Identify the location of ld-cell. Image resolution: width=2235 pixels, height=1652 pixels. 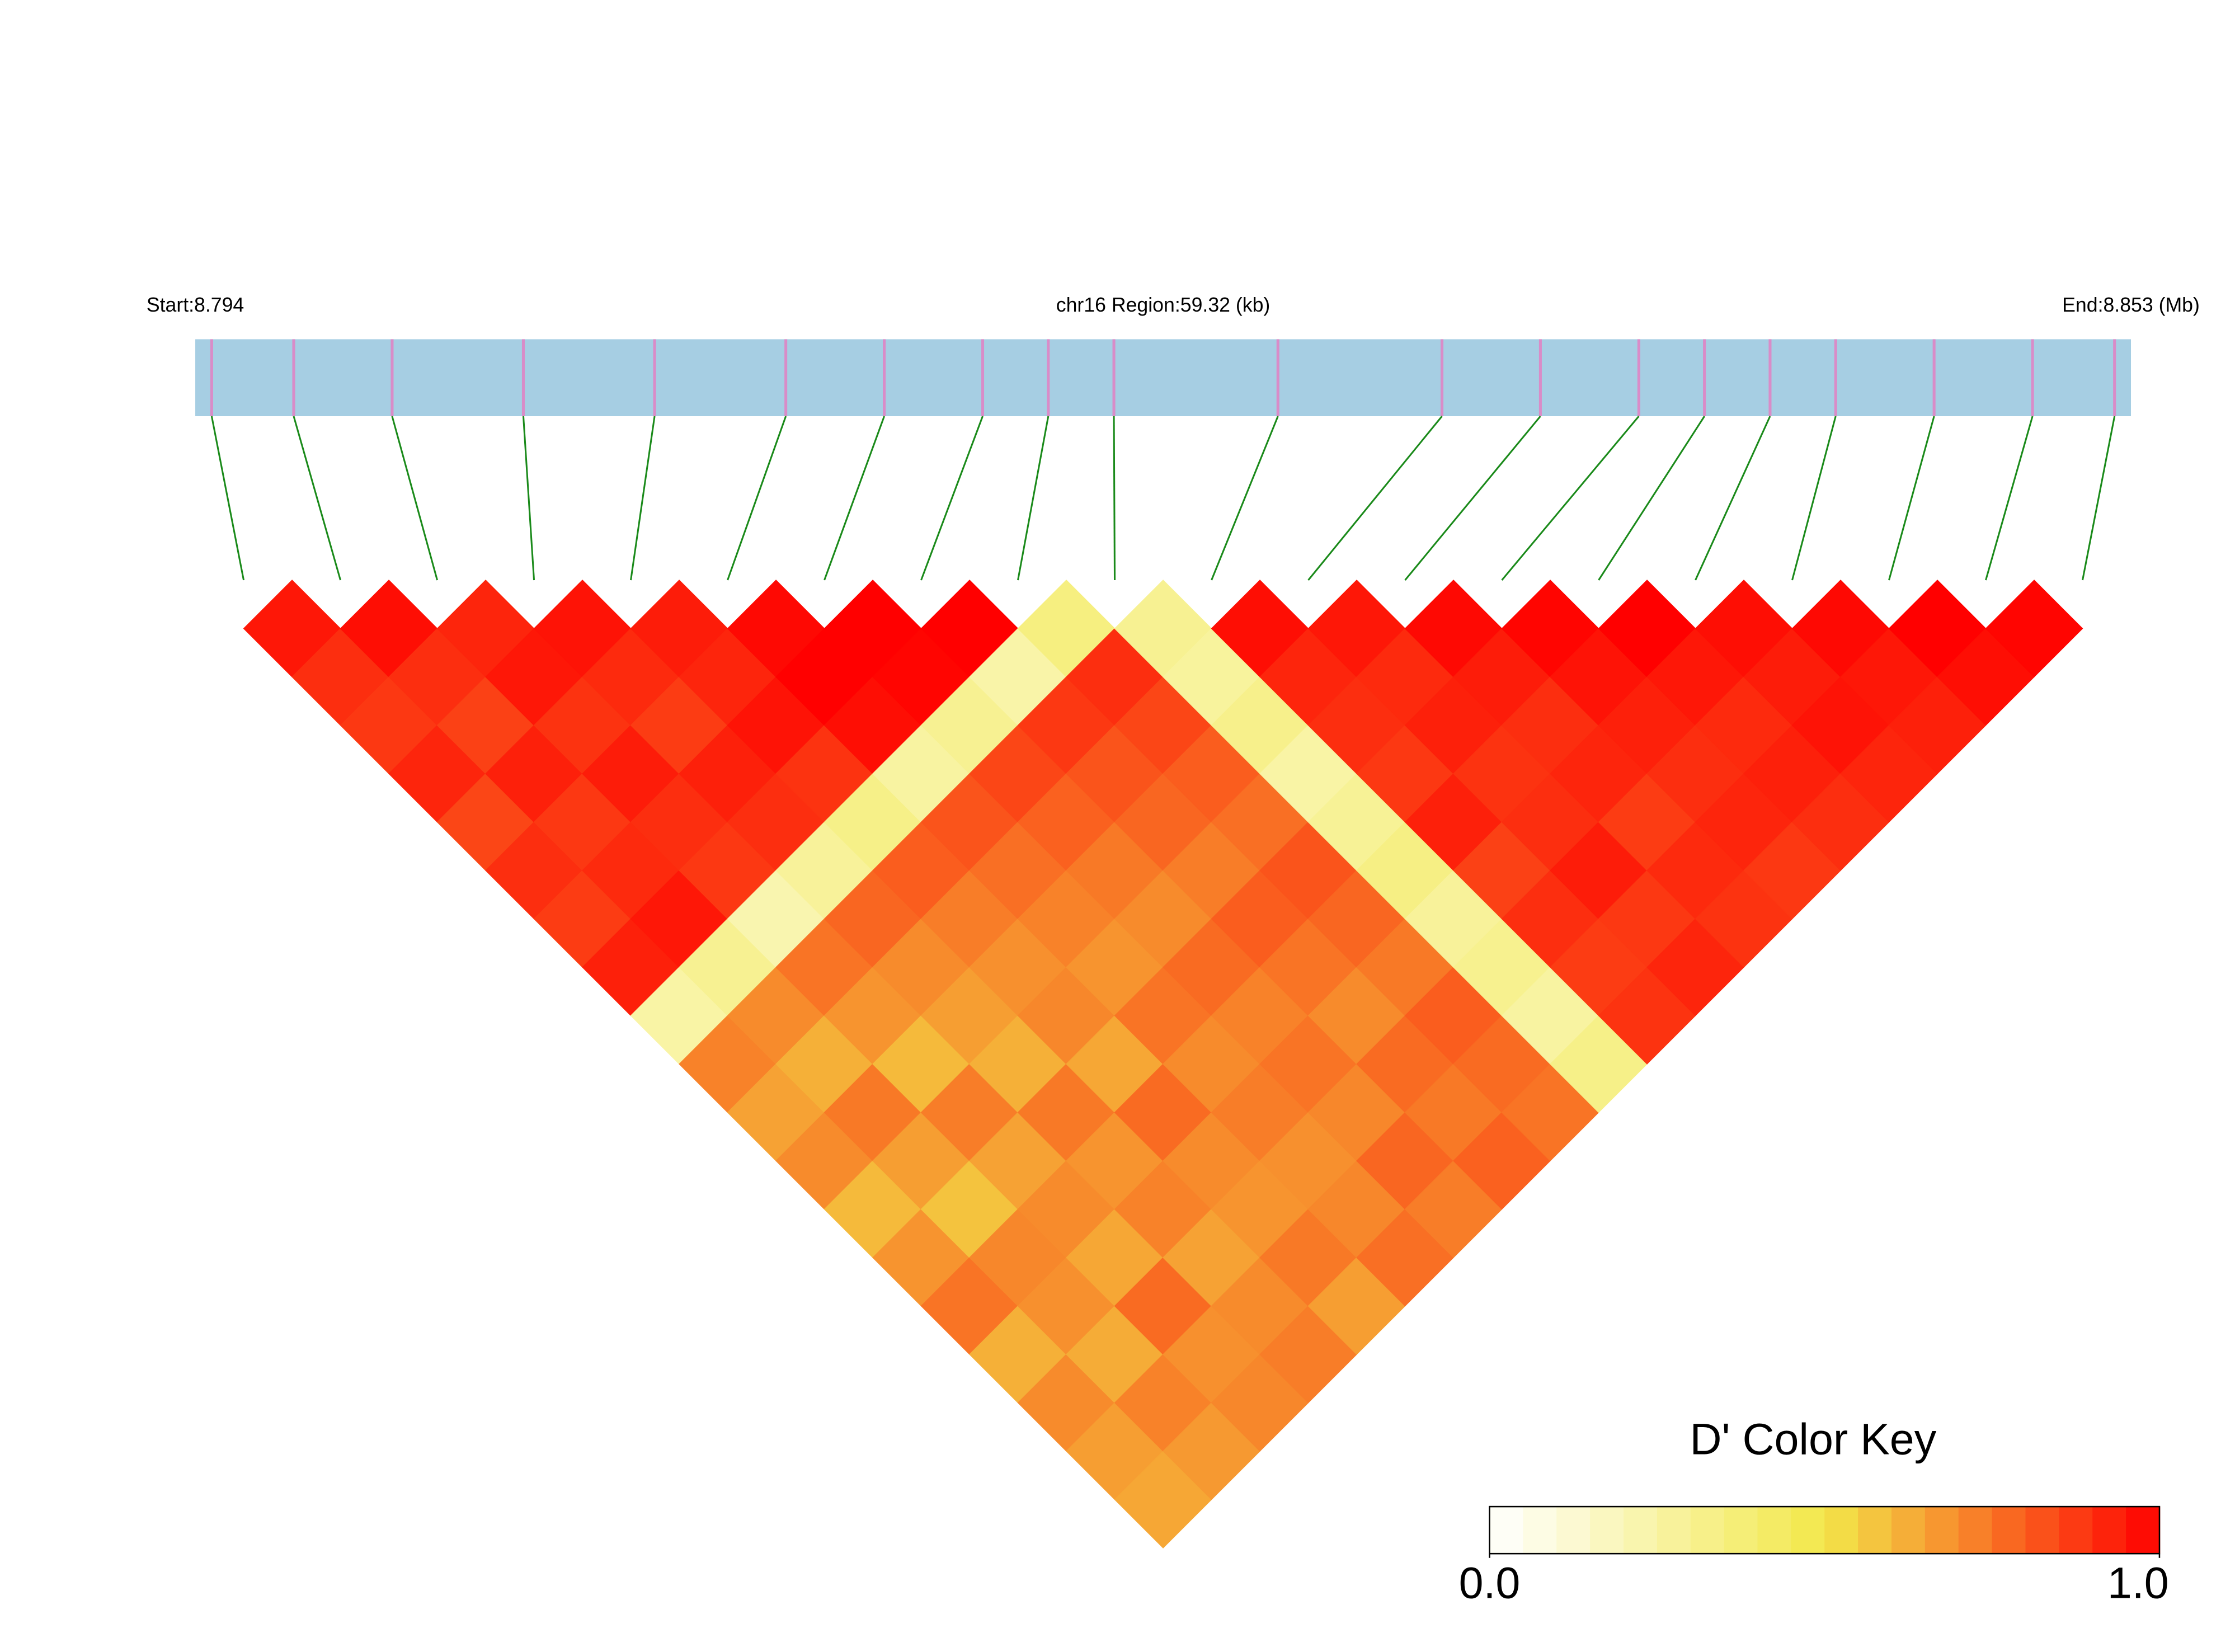
(2034, 629).